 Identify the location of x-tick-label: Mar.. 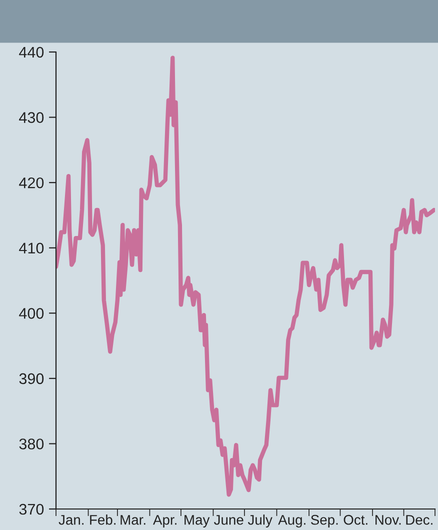
(133, 520).